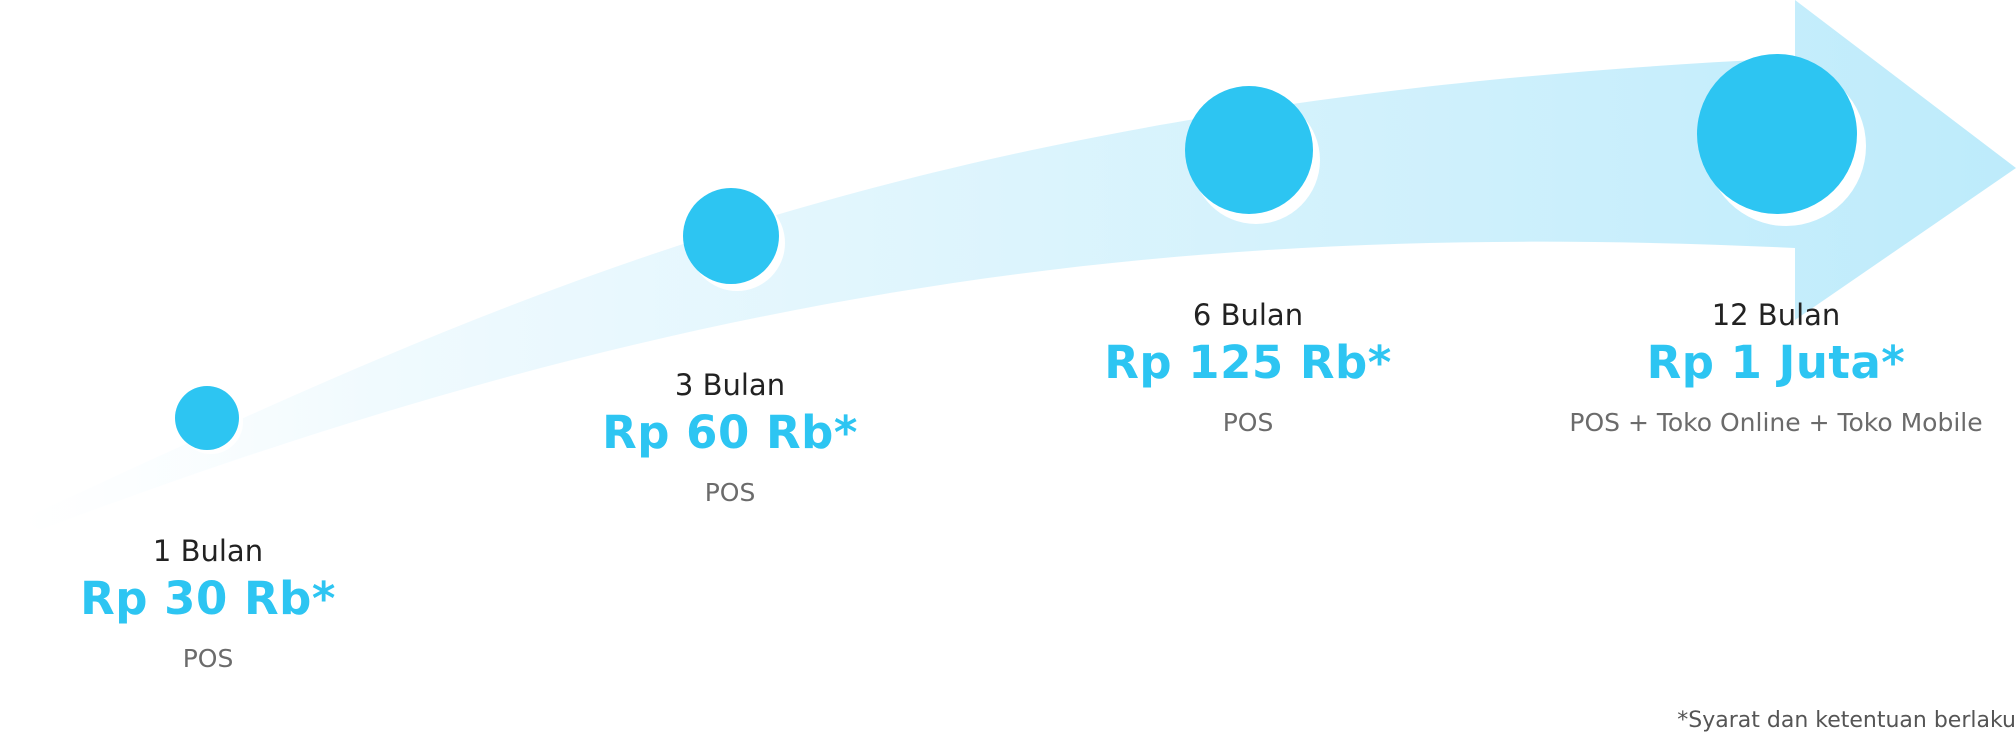  What do you see at coordinates (1248, 362) in the screenshot?
I see `milestone-price: Rp 125 Rb*` at bounding box center [1248, 362].